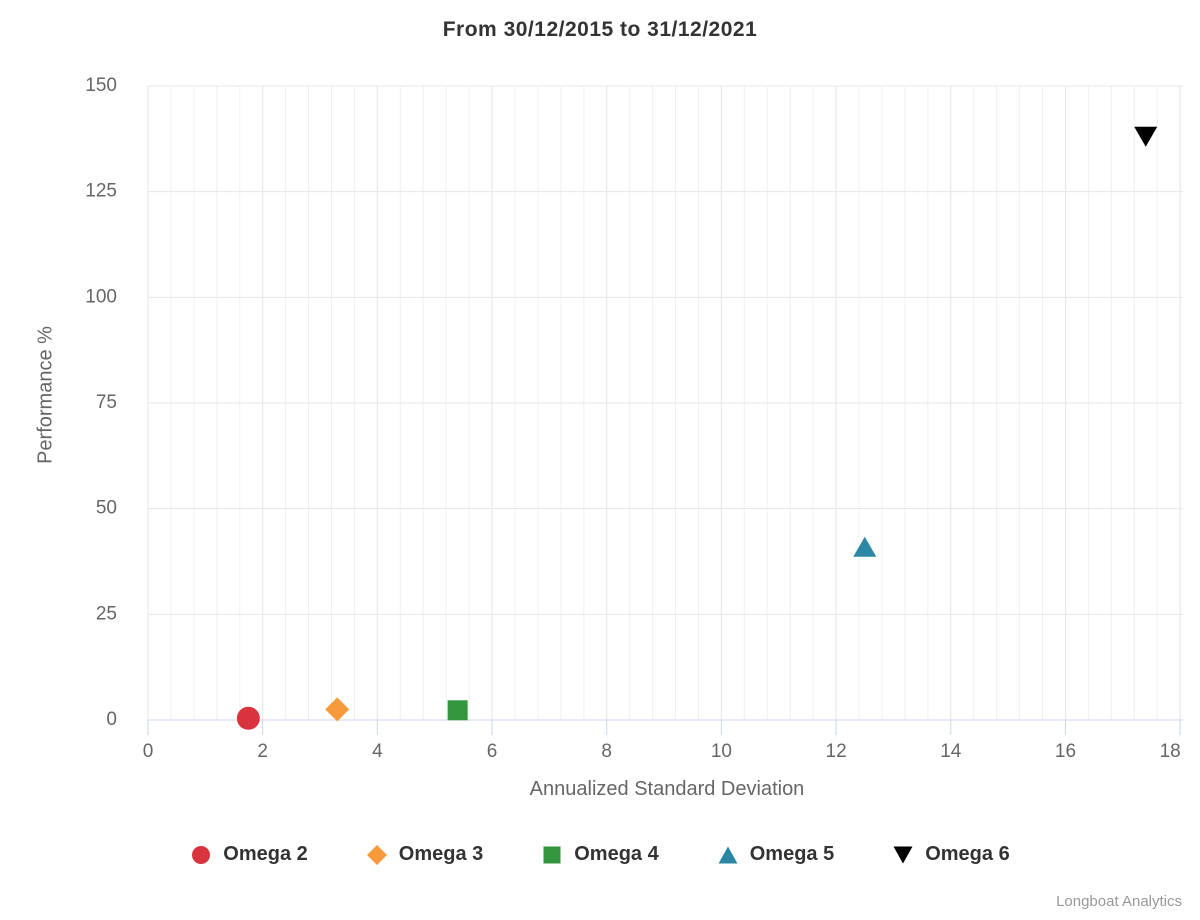 This screenshot has width=1200, height=920. I want to click on omega-4-square-icon, so click(552, 854).